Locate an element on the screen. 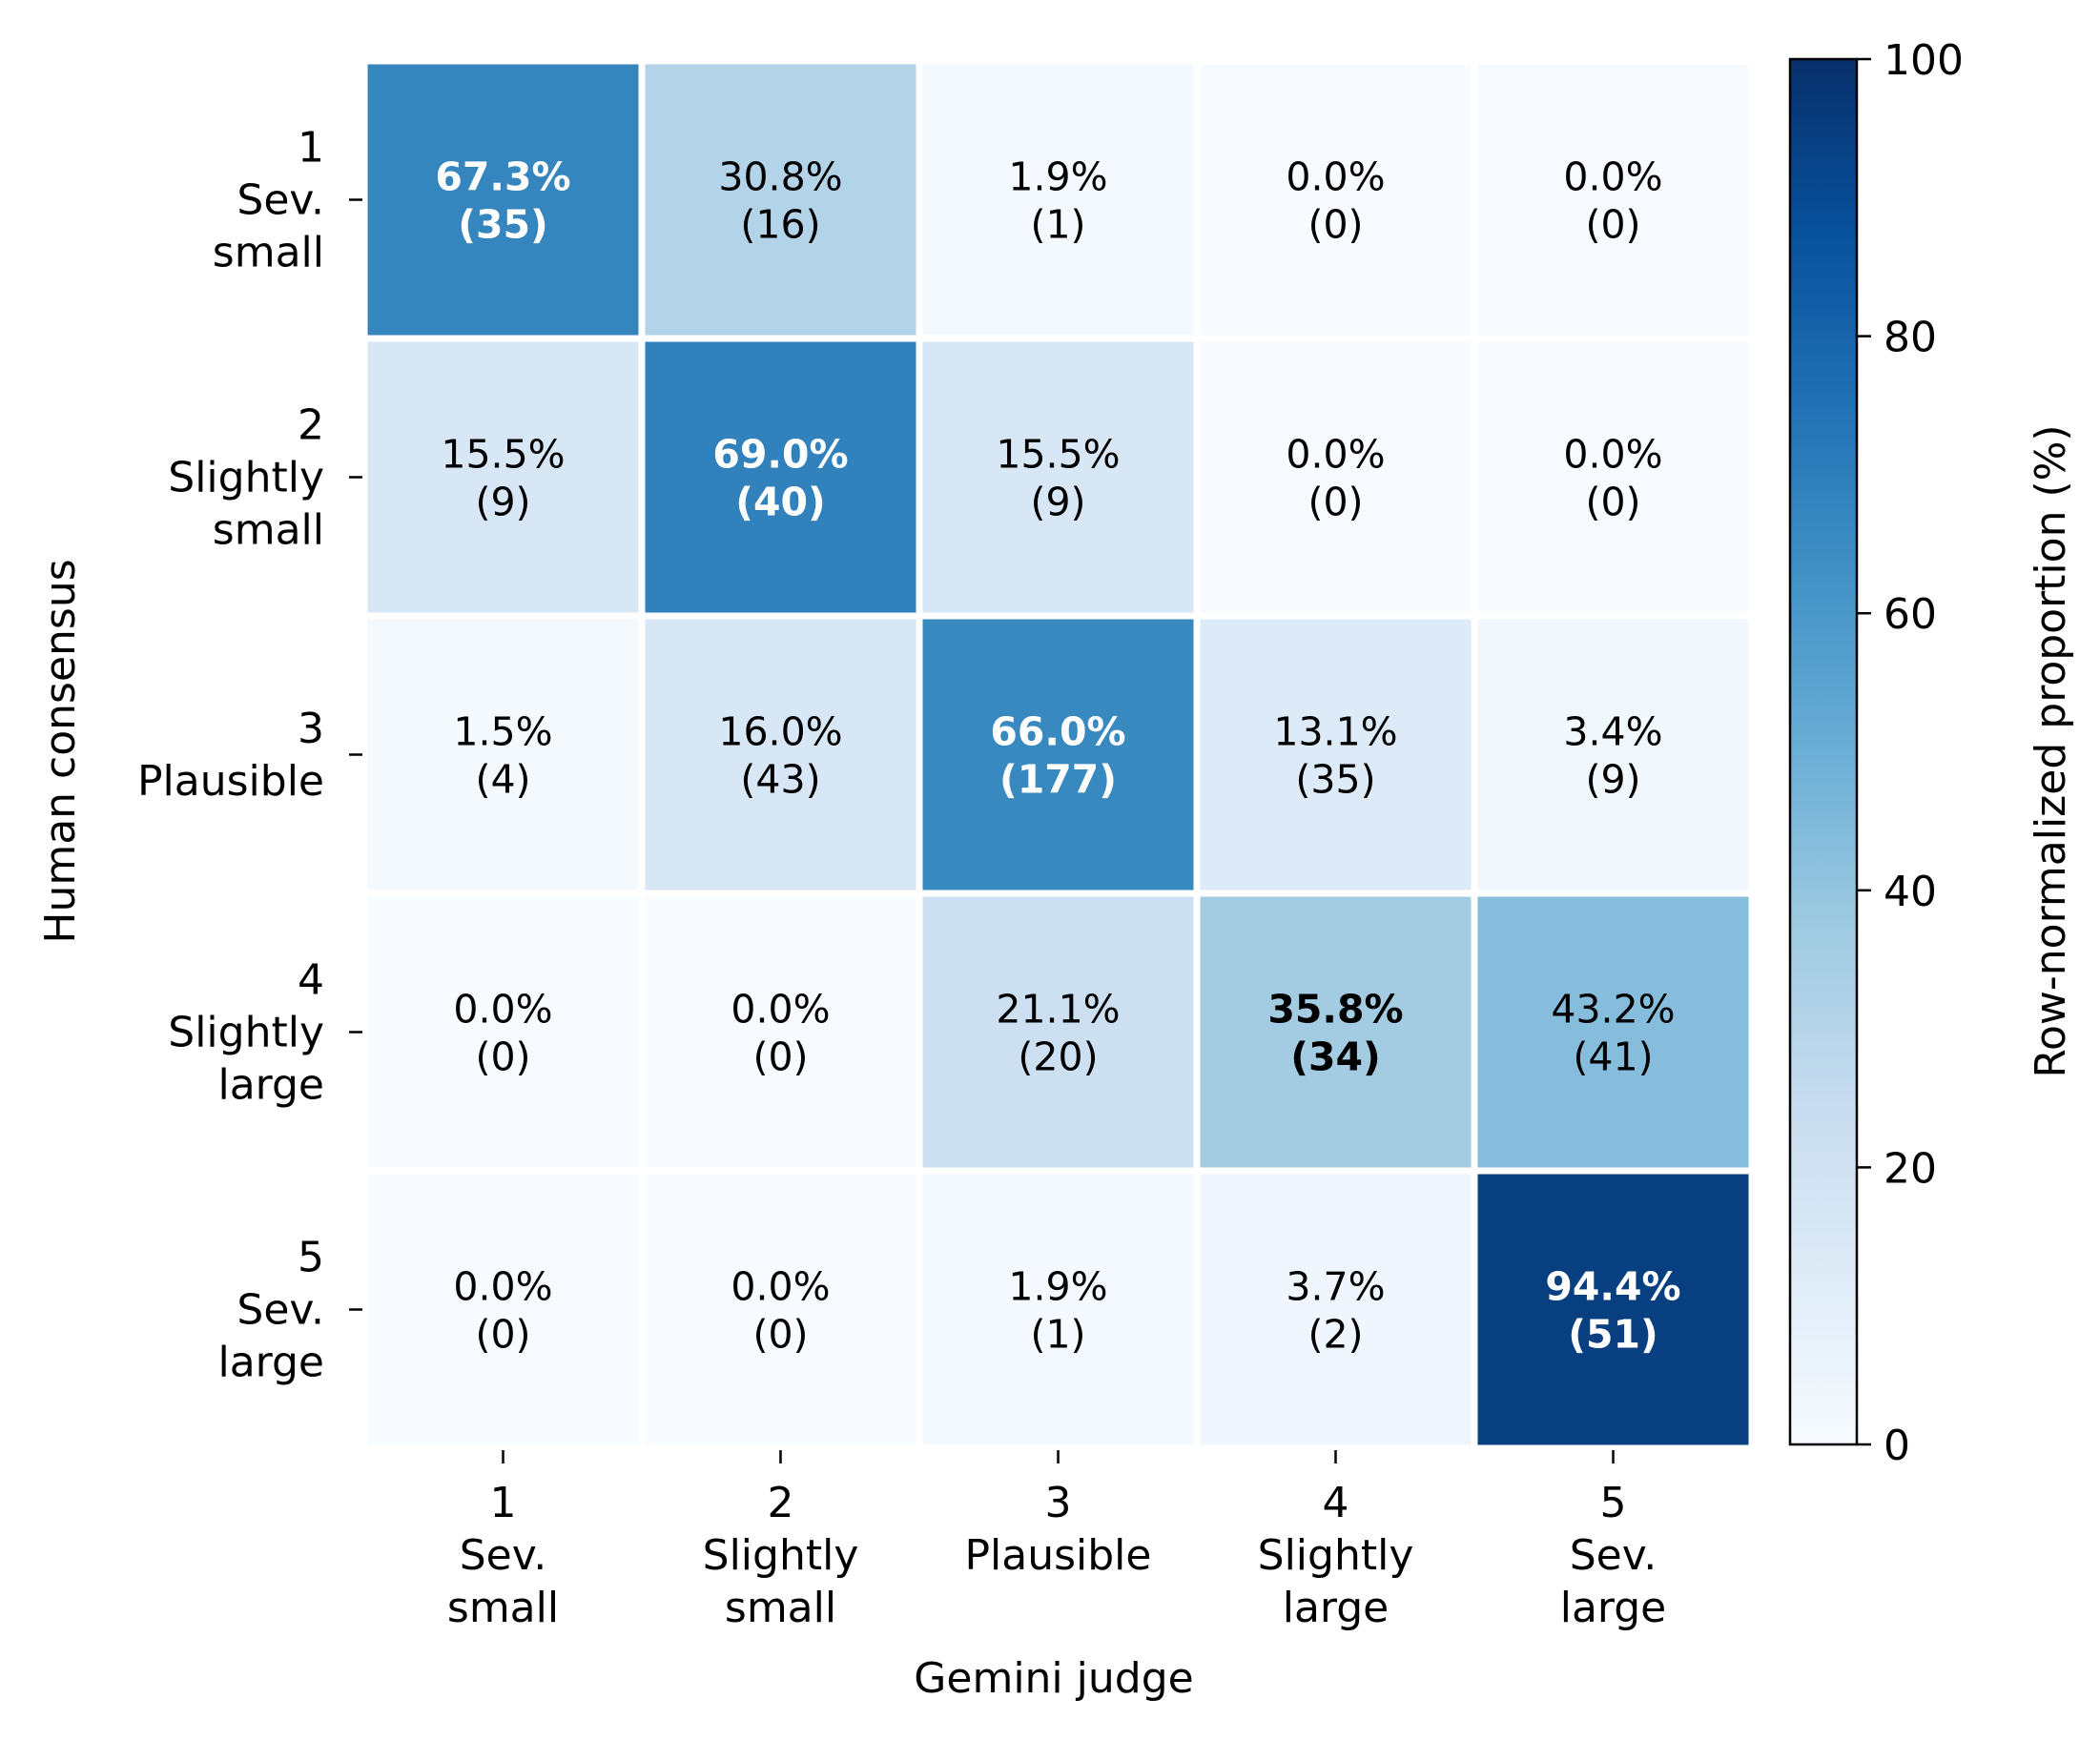  cell-percent-label: 3.4% is located at coordinates (1612, 732).